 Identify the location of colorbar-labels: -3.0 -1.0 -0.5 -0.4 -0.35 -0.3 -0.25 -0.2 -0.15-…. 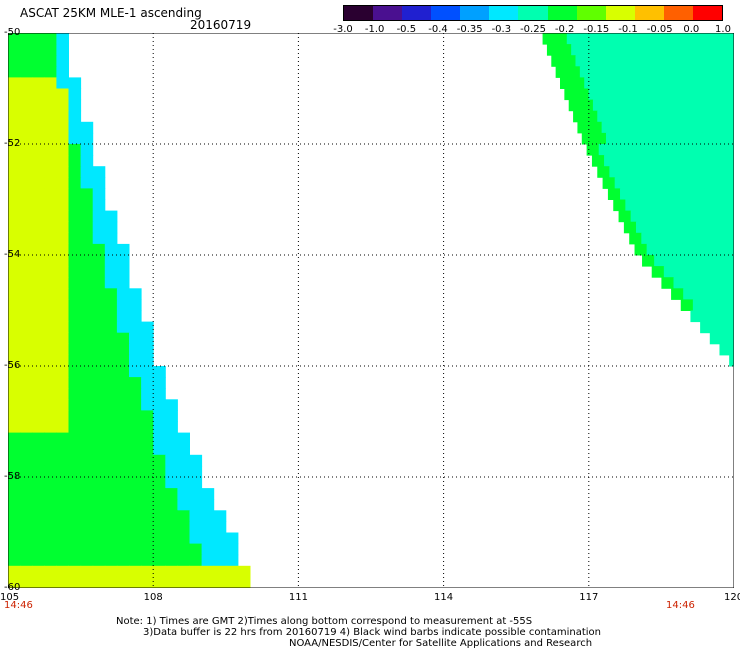
(370, 31).